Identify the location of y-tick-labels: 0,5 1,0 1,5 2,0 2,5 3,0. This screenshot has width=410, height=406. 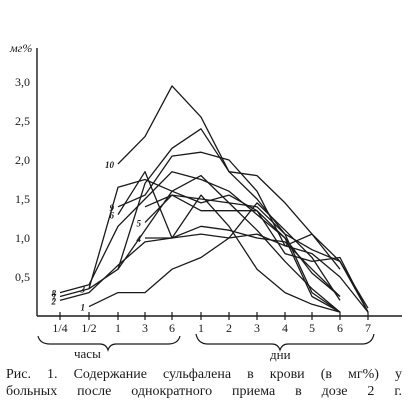
(22, 179).